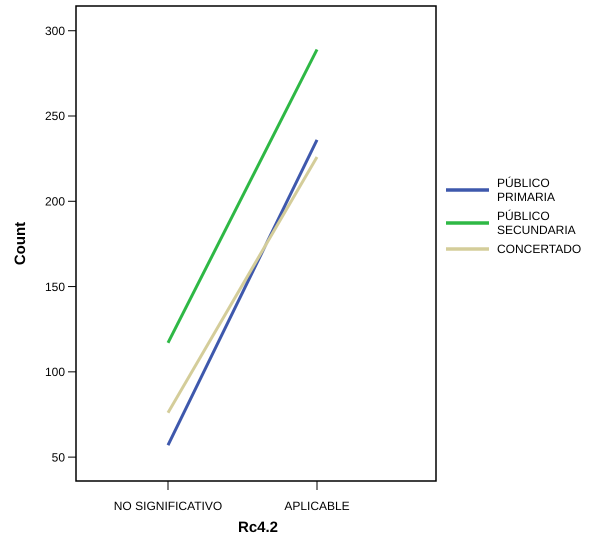 This screenshot has width=609, height=542. I want to click on legend-label: CONCERTADO, so click(539, 249).